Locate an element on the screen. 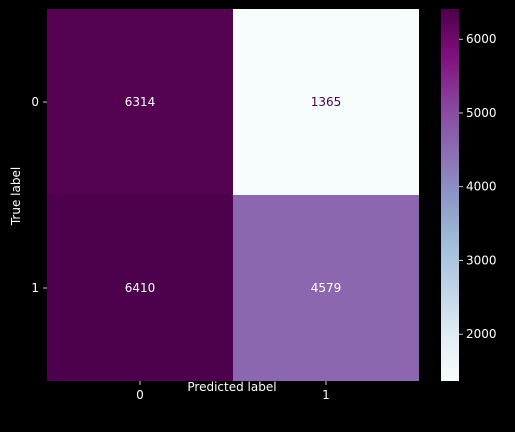 Image resolution: width=515 pixels, height=432 pixels. colorbar-tick-label: 2000 is located at coordinates (481, 334).